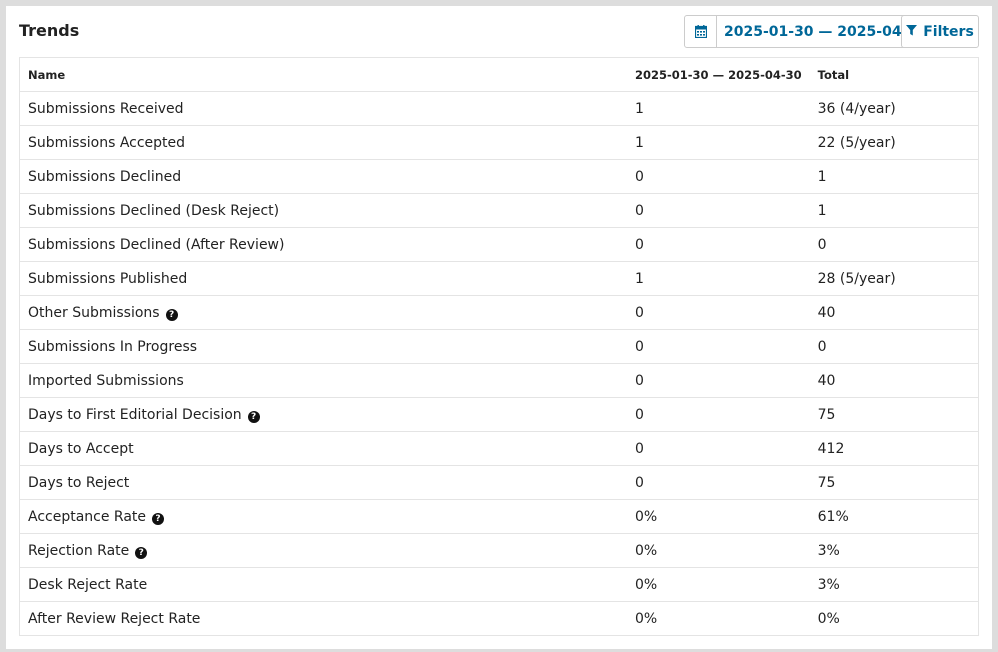 This screenshot has height=652, width=998. I want to click on row-name-cell: Submissions Declined (Desk Reject), so click(323, 210).